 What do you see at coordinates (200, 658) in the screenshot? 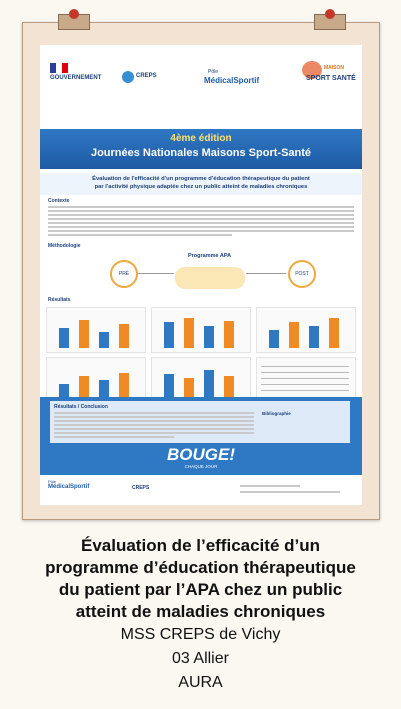
I see `caption-department: 03 Allier` at bounding box center [200, 658].